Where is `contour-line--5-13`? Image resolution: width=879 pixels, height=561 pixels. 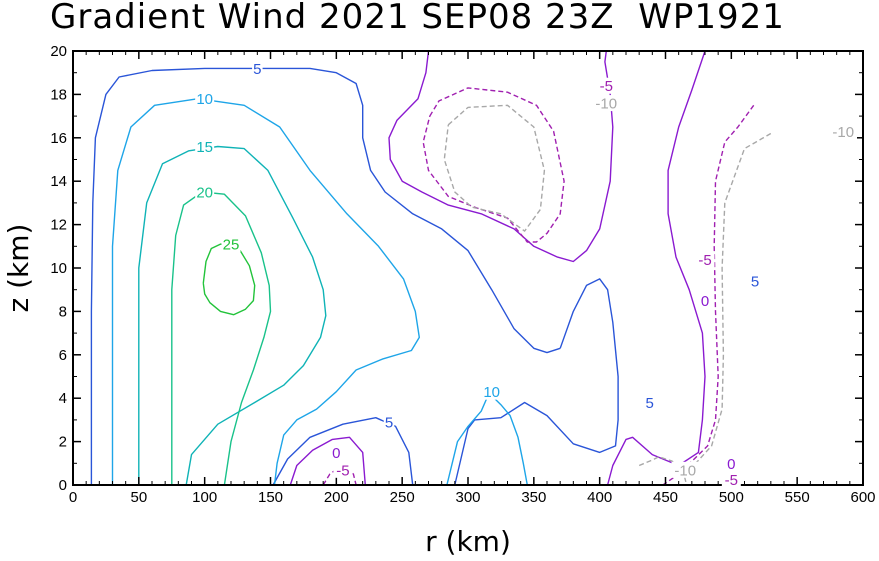 contour-line--5-13 is located at coordinates (708, 295).